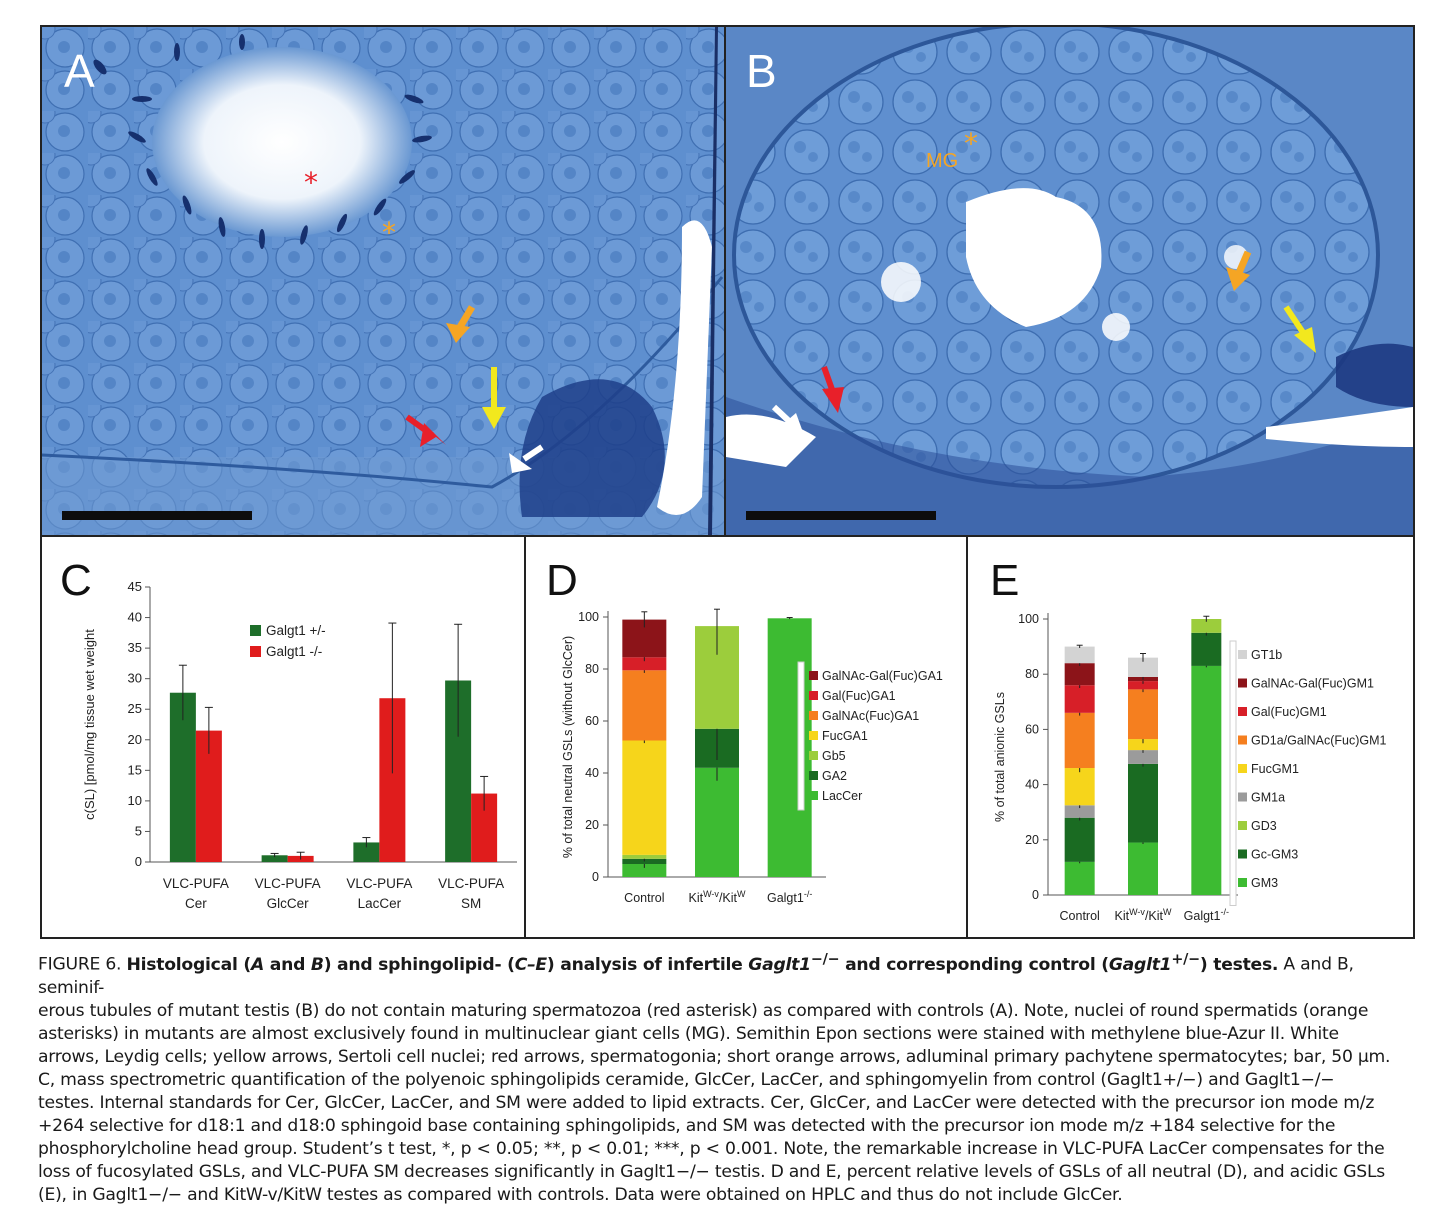 Image resolution: width=1441 pixels, height=1207 pixels. Describe the element at coordinates (588, 617) in the screenshot. I see `y-tick-label: 100` at that location.